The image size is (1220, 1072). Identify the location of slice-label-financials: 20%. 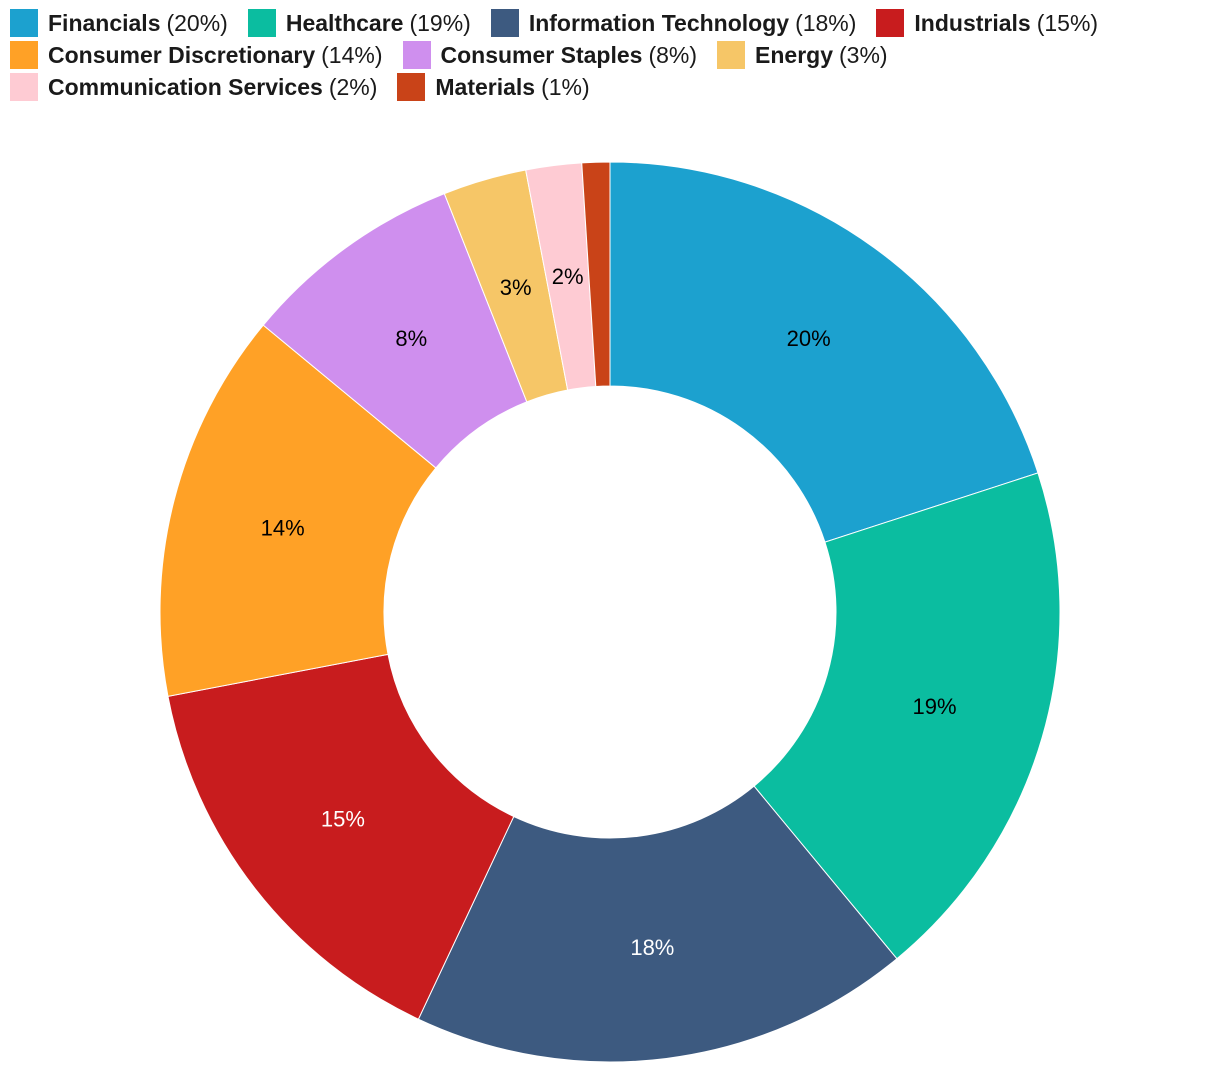
(809, 338).